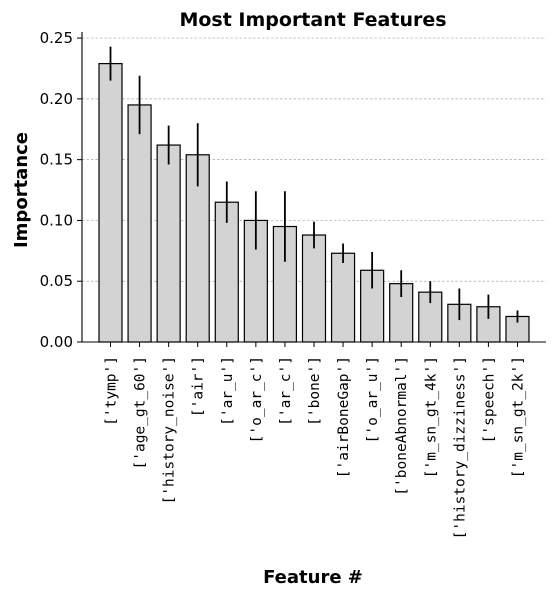 The height and width of the screenshot is (596, 556). I want to click on x-tick-label: ['m_sn_gt_4k'], so click(431, 417).